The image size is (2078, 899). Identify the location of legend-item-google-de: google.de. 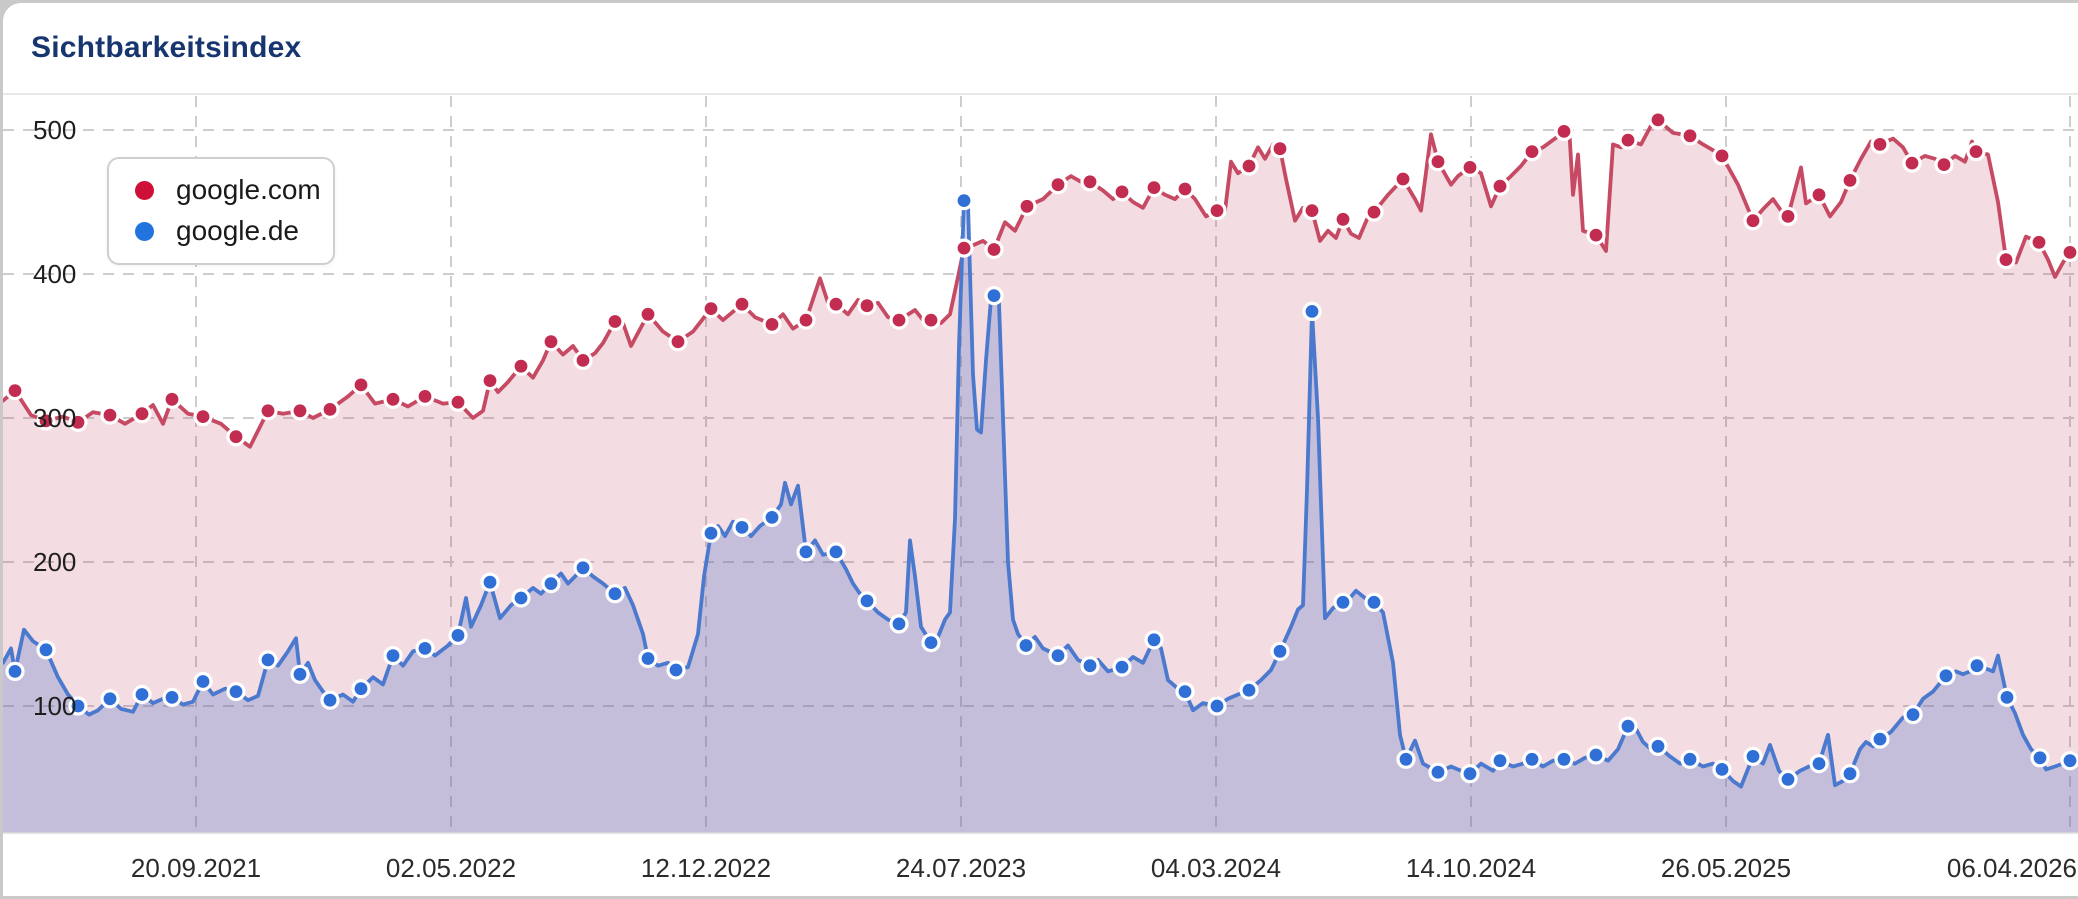
(221, 231).